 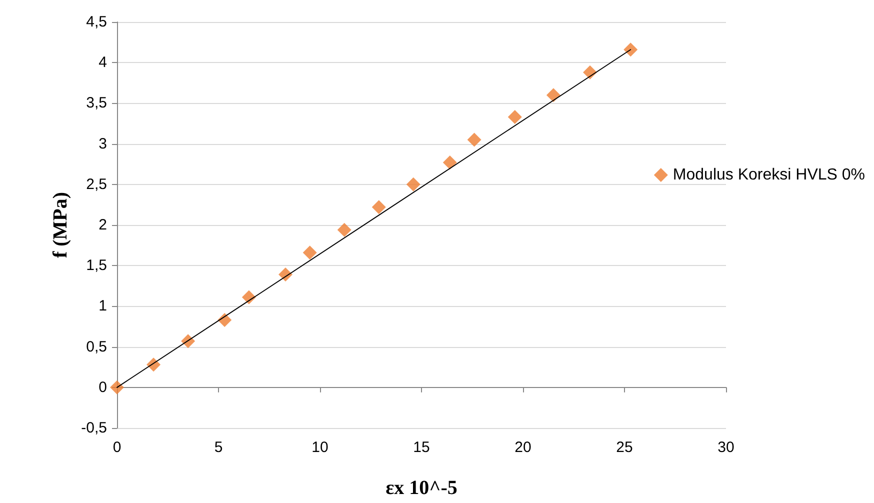 What do you see at coordinates (102, 143) in the screenshot?
I see `y-tick-label: 3` at bounding box center [102, 143].